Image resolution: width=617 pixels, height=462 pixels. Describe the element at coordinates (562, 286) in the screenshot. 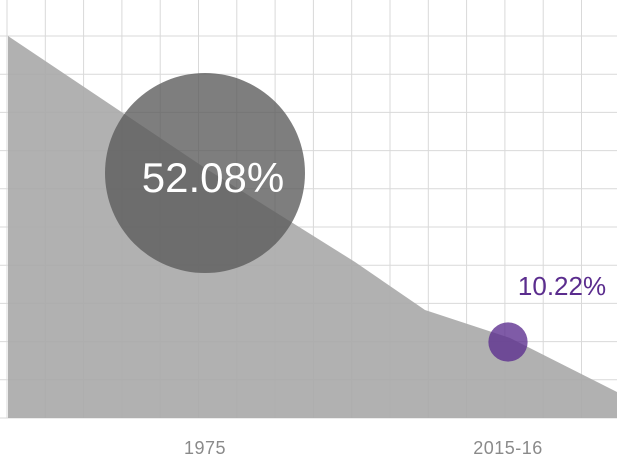

I see `value-label: 10.22%` at that location.